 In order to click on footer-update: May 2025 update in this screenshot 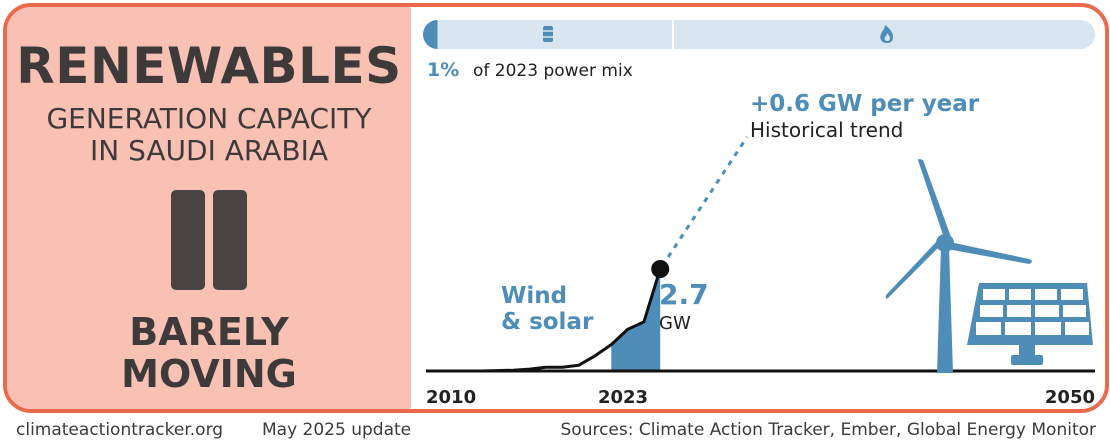, I will do `click(337, 430)`.